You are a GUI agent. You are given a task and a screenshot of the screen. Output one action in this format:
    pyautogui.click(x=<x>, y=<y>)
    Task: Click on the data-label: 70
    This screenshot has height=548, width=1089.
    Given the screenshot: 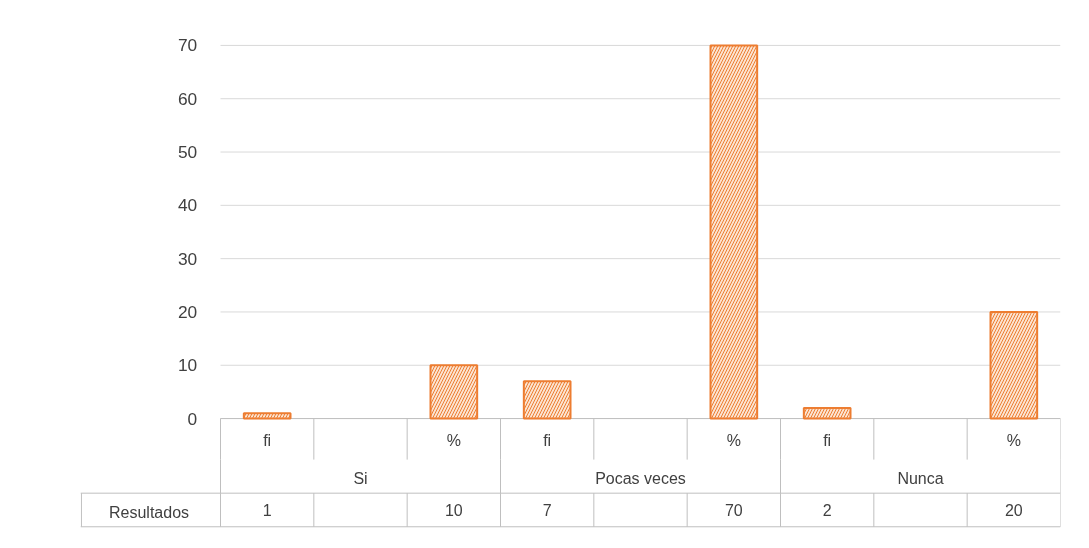 What is the action you would take?
    pyautogui.click(x=733, y=510)
    